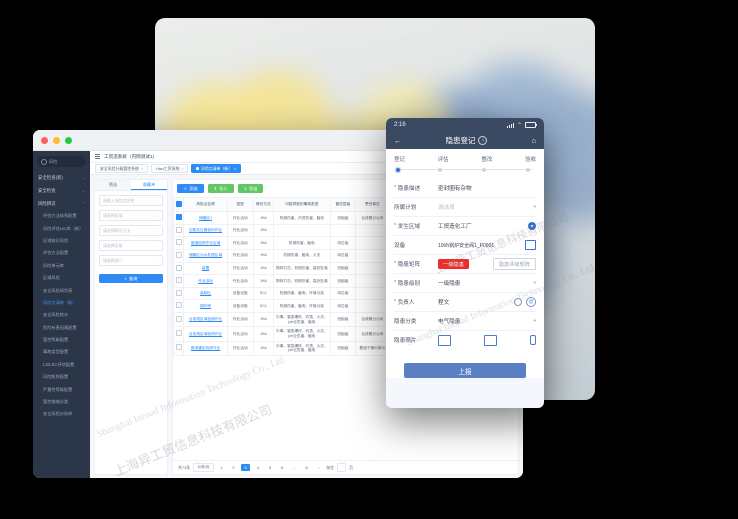 Image resolution: width=738 pixels, height=519 pixels. Describe the element at coordinates (306, 467) in the screenshot. I see `page-8: 8` at that location.